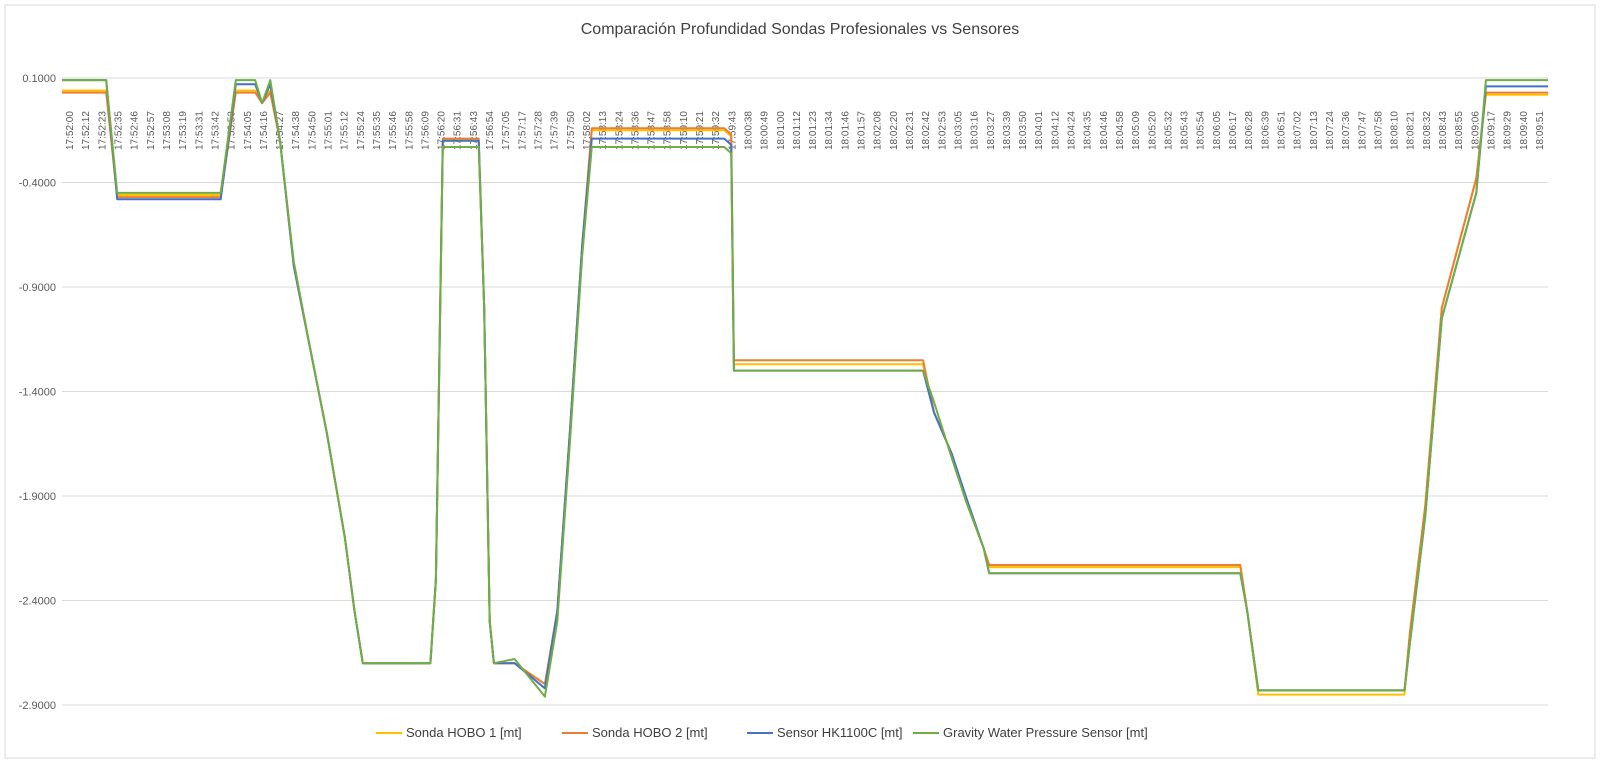 Image resolution: width=1600 pixels, height=768 pixels. I want to click on x-tick-label: 17:55:24, so click(361, 130).